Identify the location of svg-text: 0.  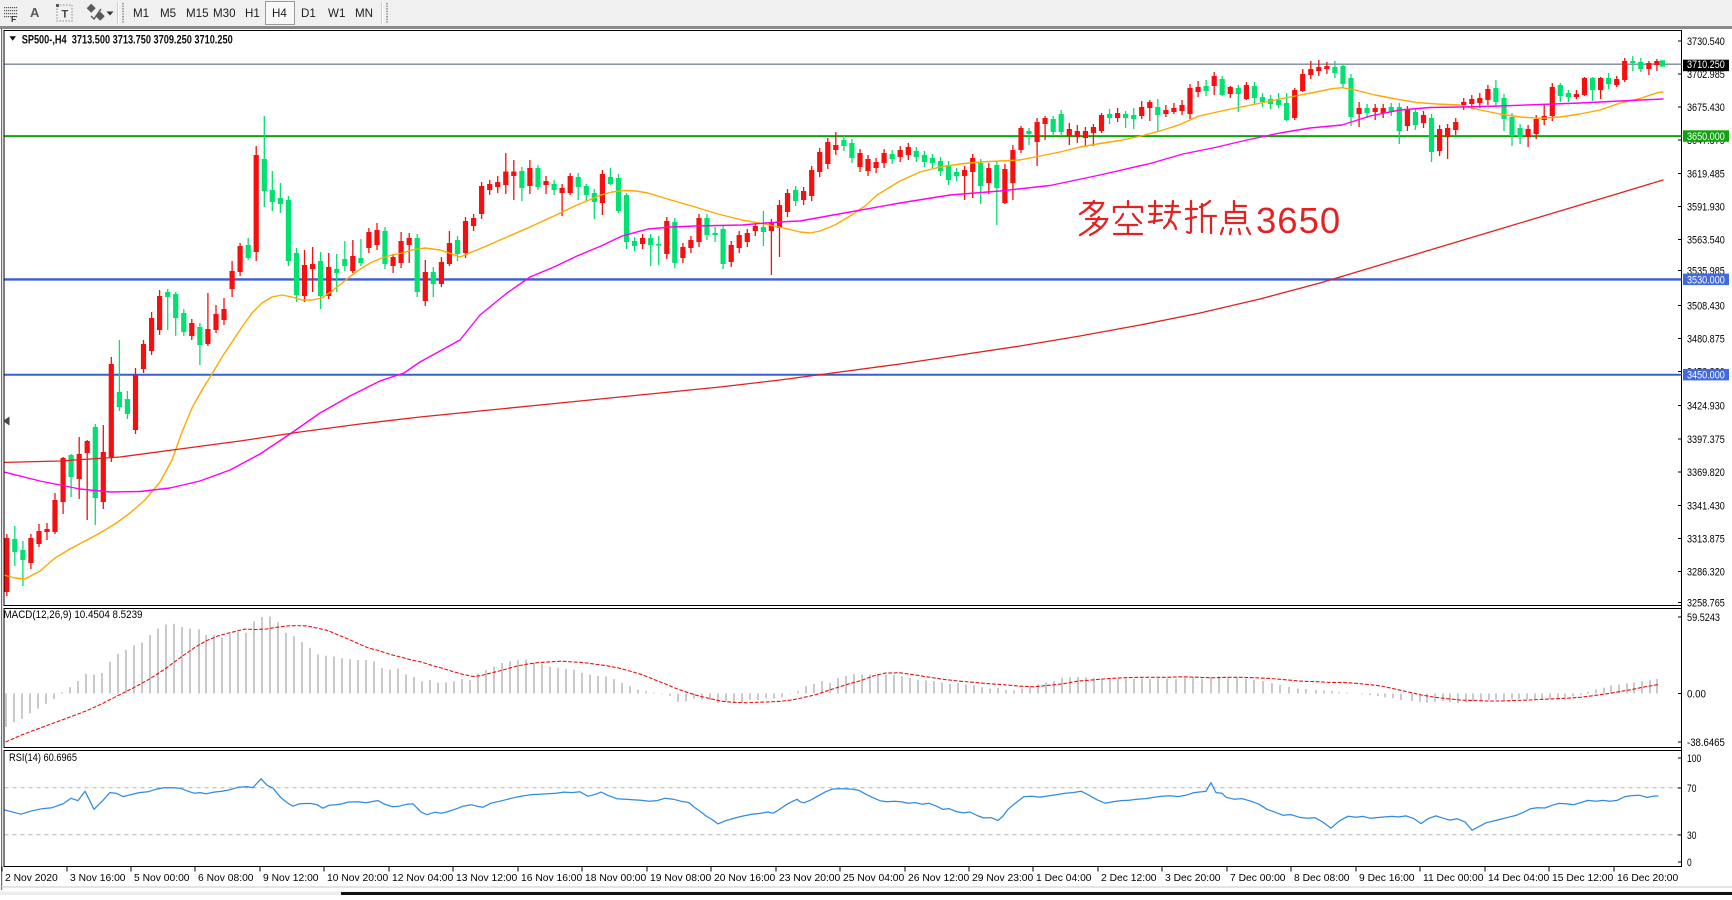
(1689, 863).